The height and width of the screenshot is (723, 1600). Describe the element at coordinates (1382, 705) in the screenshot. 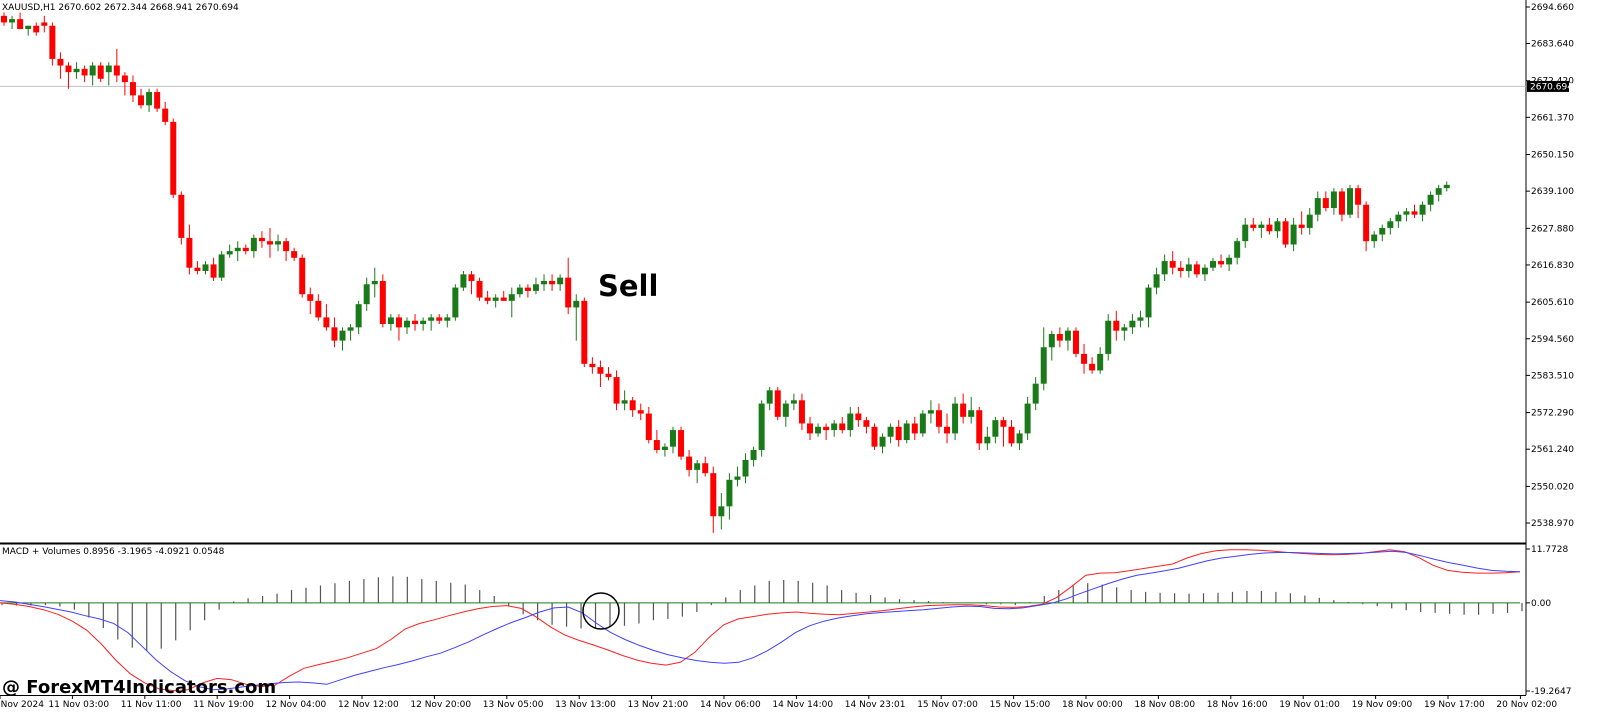

I see `time-tick-label: 19 Nov 09:00` at that location.